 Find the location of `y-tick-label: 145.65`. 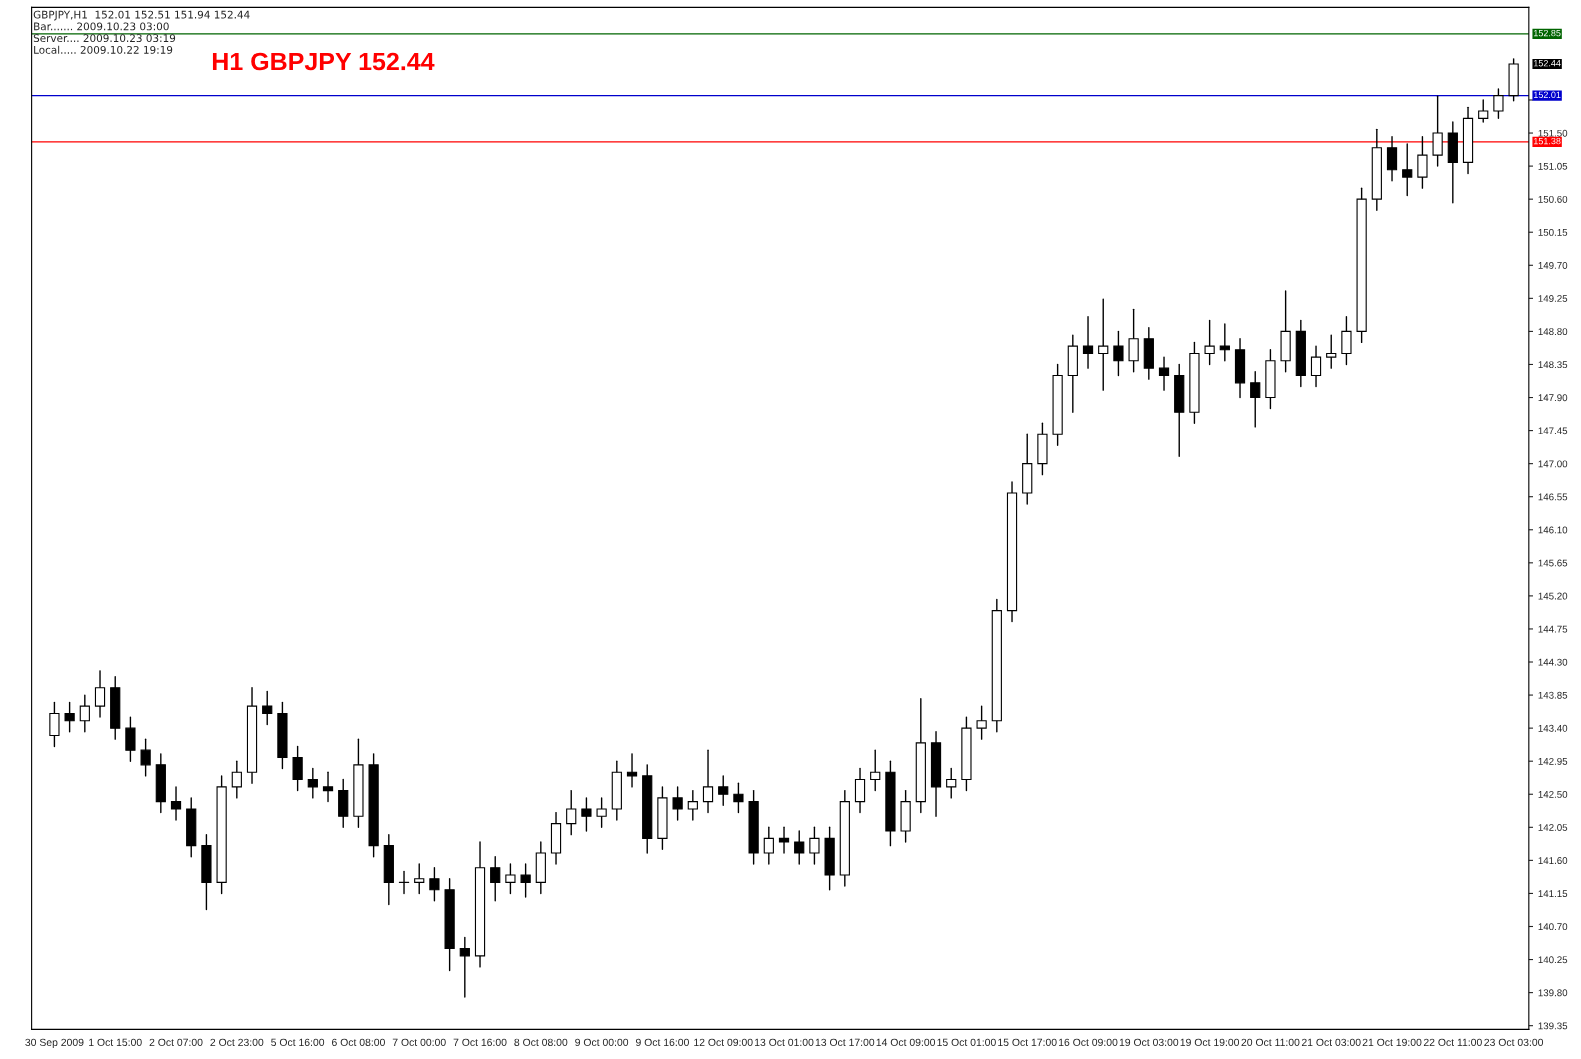

y-tick-label: 145.65 is located at coordinates (1553, 563).